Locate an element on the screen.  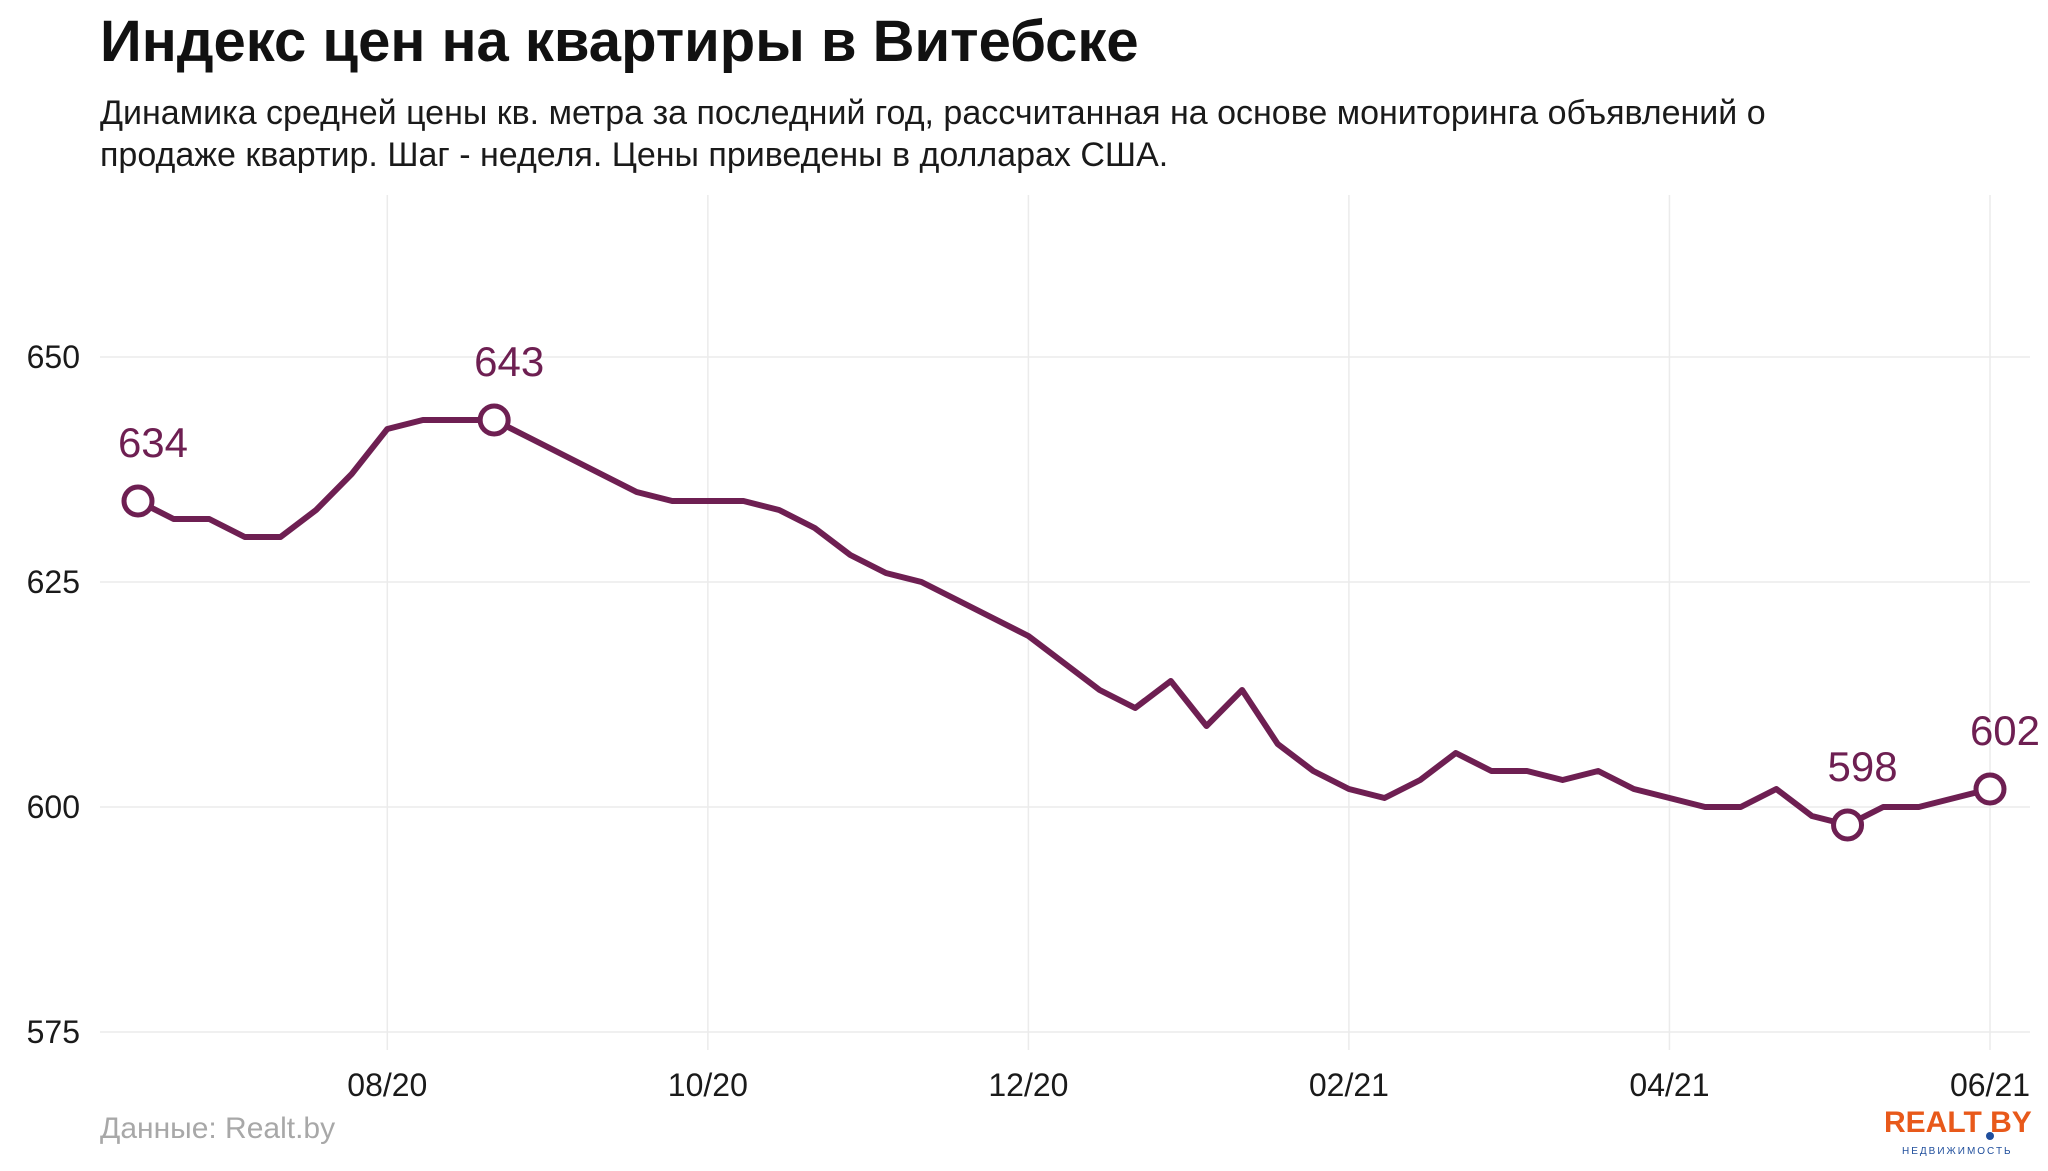
y-tick-label: 575 is located at coordinates (53, 1032).